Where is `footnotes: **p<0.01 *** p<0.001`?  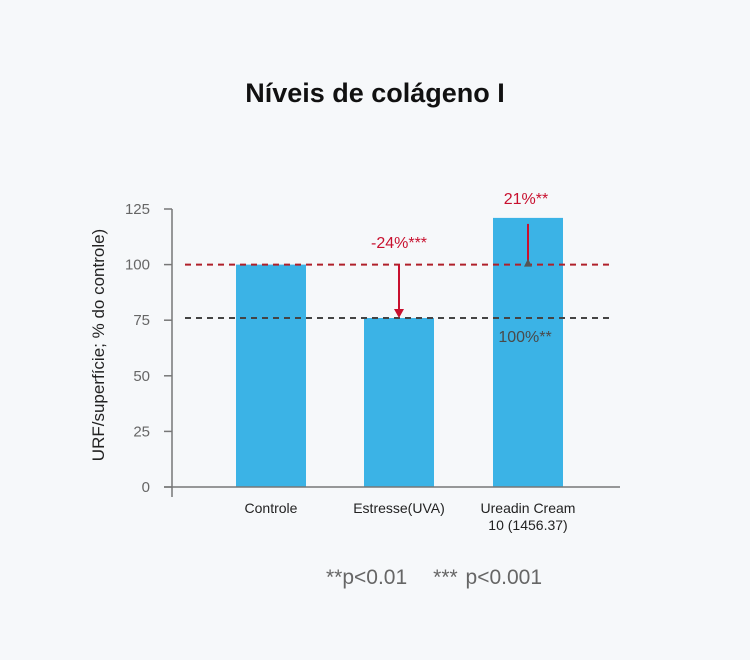 footnotes: **p<0.01 *** p<0.001 is located at coordinates (447, 578).